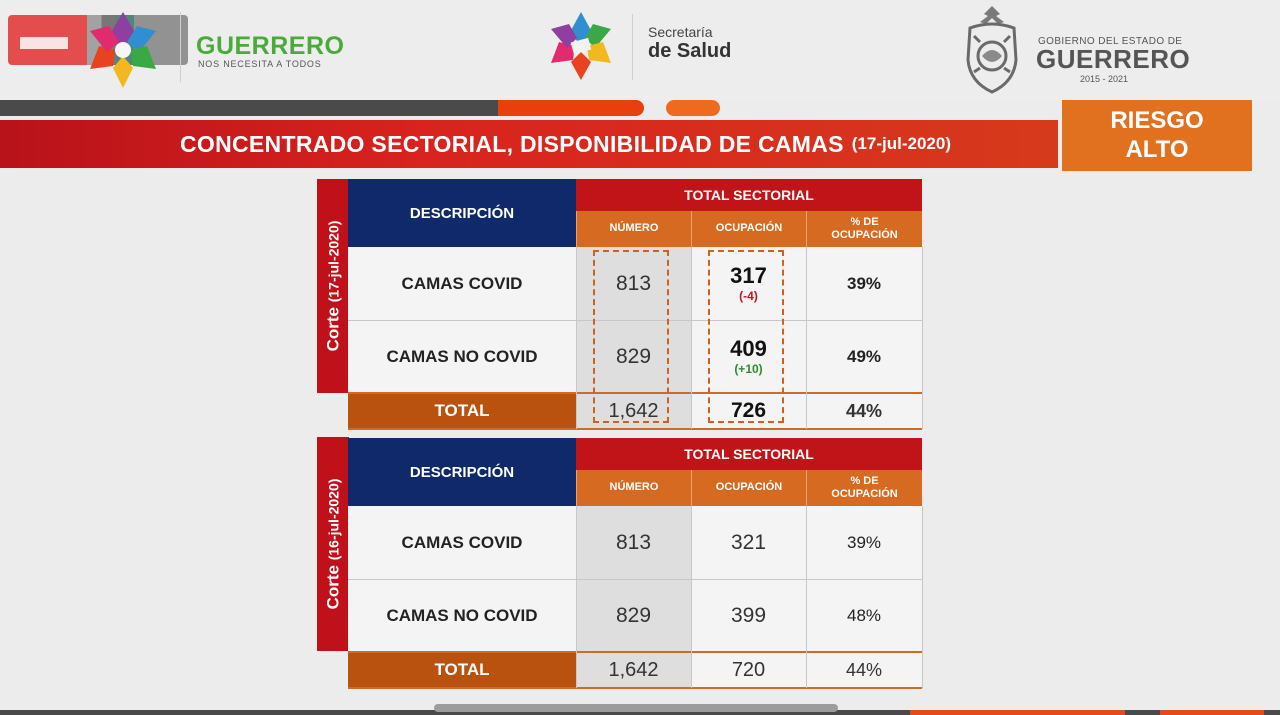 The height and width of the screenshot is (715, 1280). I want to click on salud-title-line1: Secretaría, so click(680, 32).